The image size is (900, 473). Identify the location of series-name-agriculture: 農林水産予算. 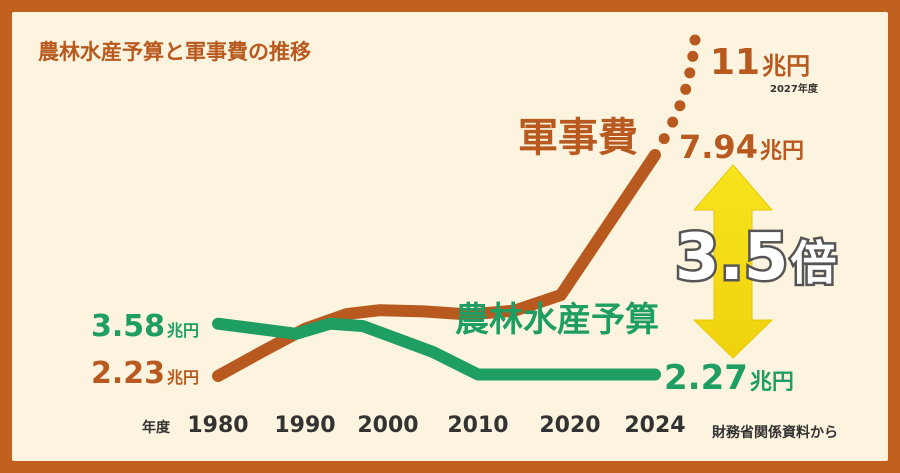
(557, 320).